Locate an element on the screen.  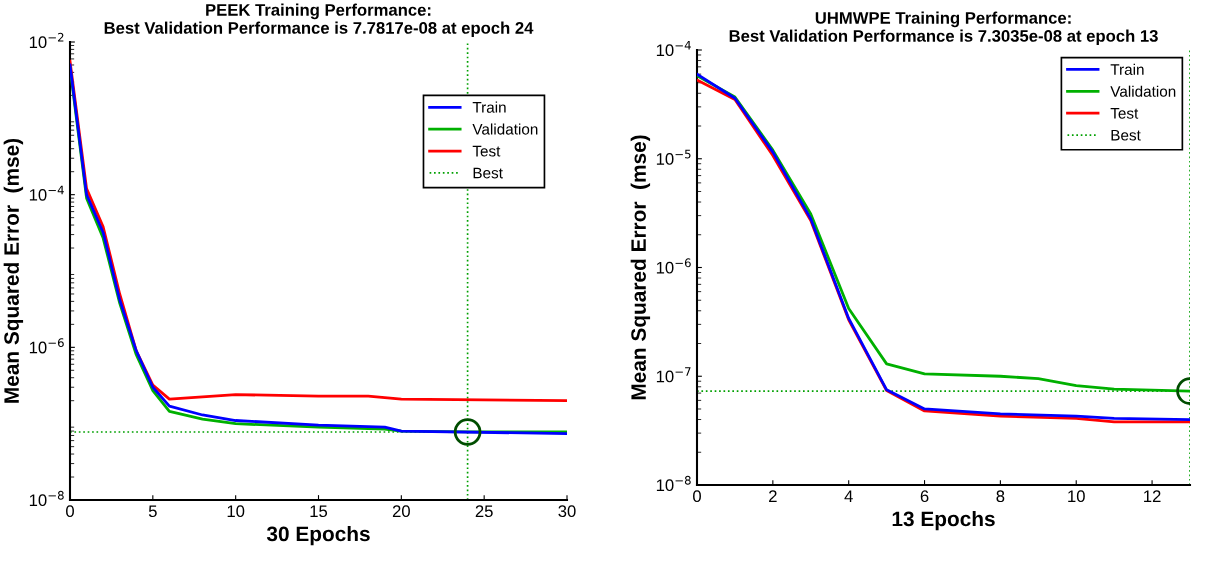
x-tick-label: 8 is located at coordinates (1000, 496).